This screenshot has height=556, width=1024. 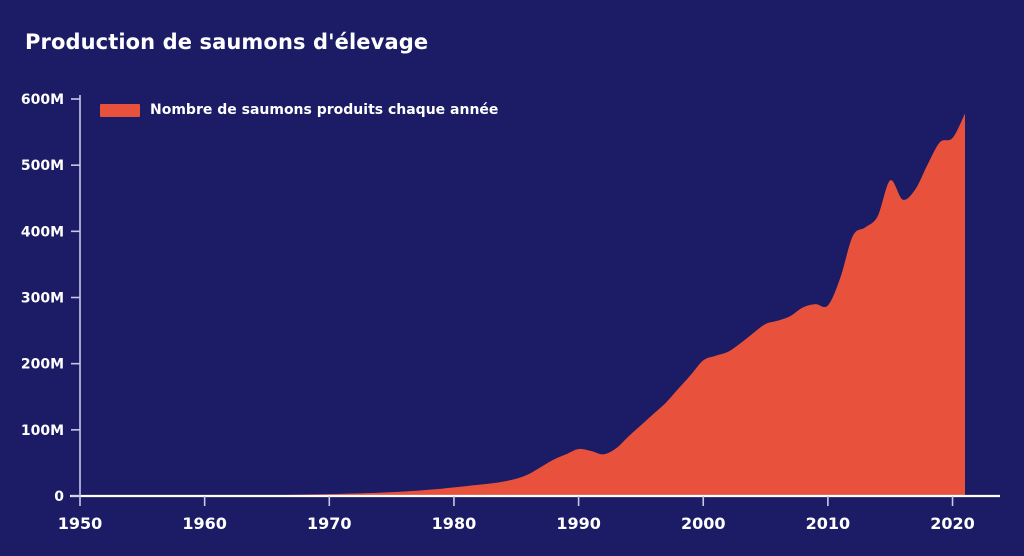 I want to click on legend-color-swatch, so click(x=120, y=110).